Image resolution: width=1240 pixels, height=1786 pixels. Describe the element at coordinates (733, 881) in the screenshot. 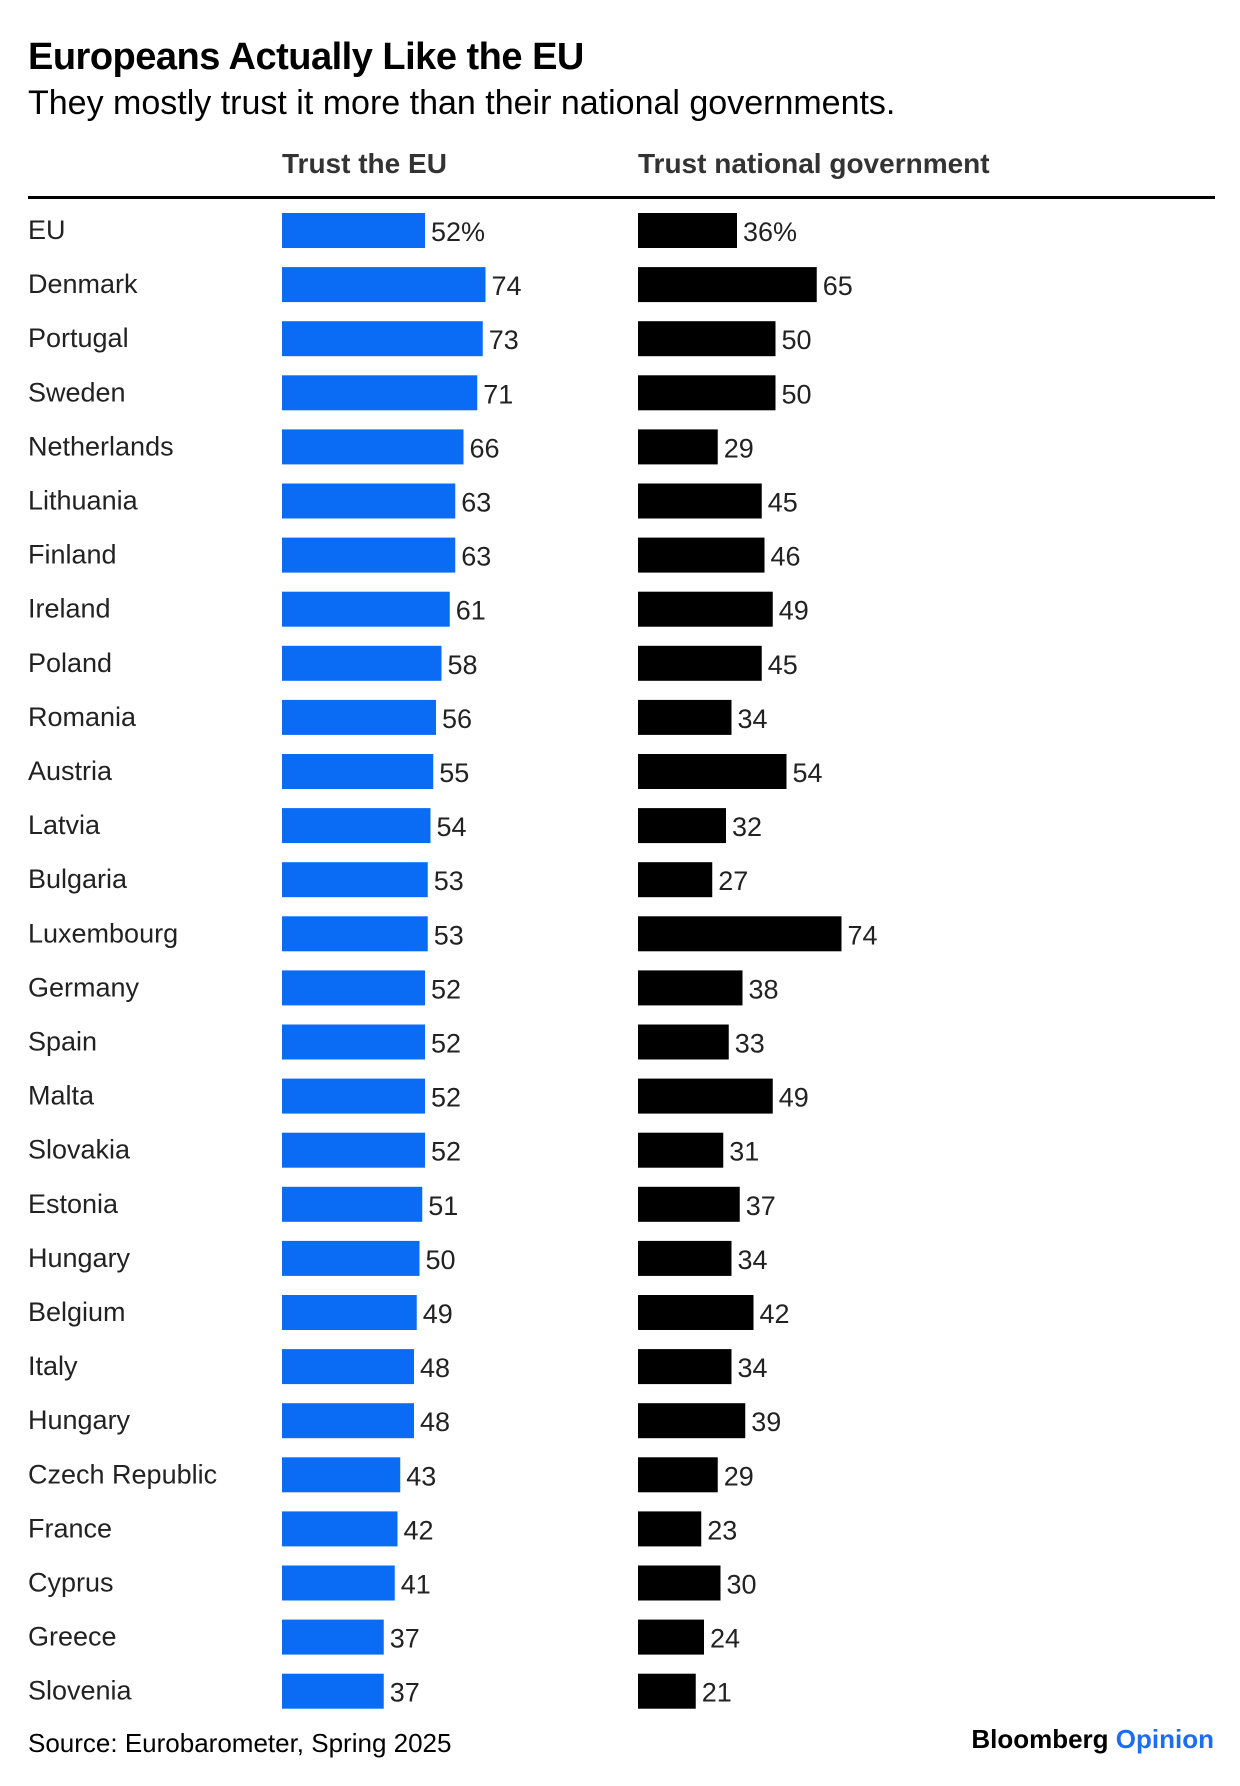

I see `national-trust-value: 27` at that location.